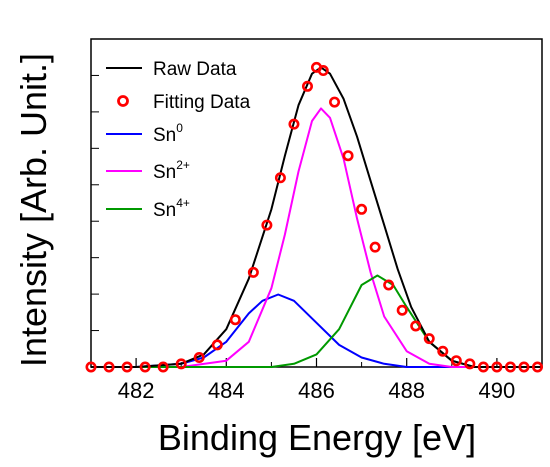 The width and height of the screenshot is (550, 467). Describe the element at coordinates (226, 390) in the screenshot. I see `x-tick-label: 484` at that location.